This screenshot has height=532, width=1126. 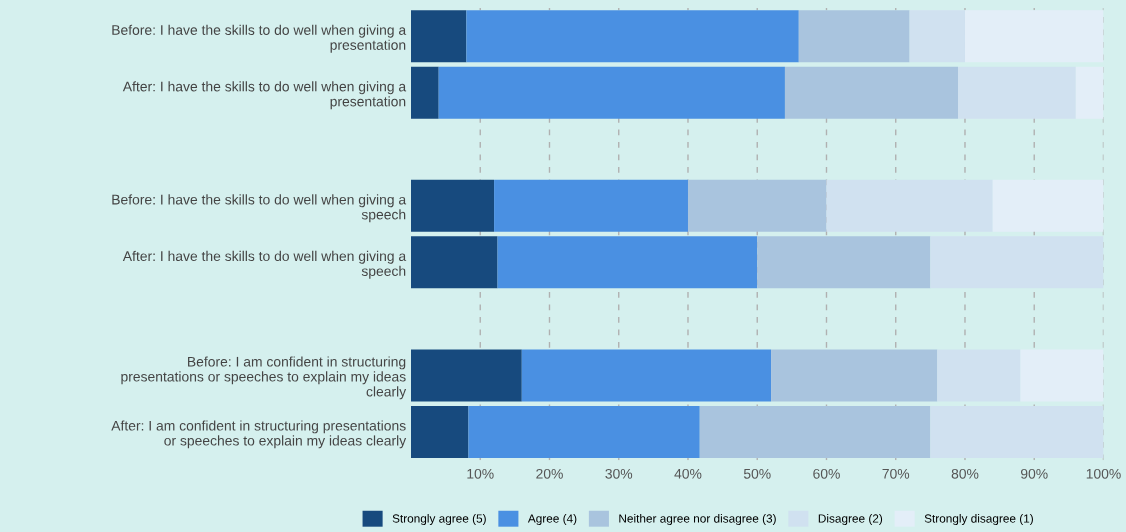 I want to click on y-tick-label: Before: I have the skills to do well when giving a presentation, so click(x=259, y=38).